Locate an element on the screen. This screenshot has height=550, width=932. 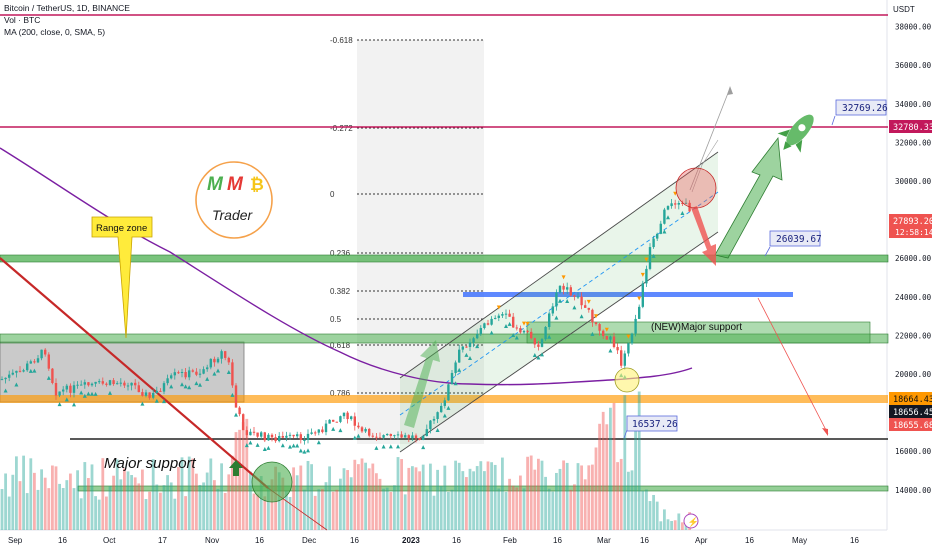
time-tick: Feb is located at coordinates (510, 540).